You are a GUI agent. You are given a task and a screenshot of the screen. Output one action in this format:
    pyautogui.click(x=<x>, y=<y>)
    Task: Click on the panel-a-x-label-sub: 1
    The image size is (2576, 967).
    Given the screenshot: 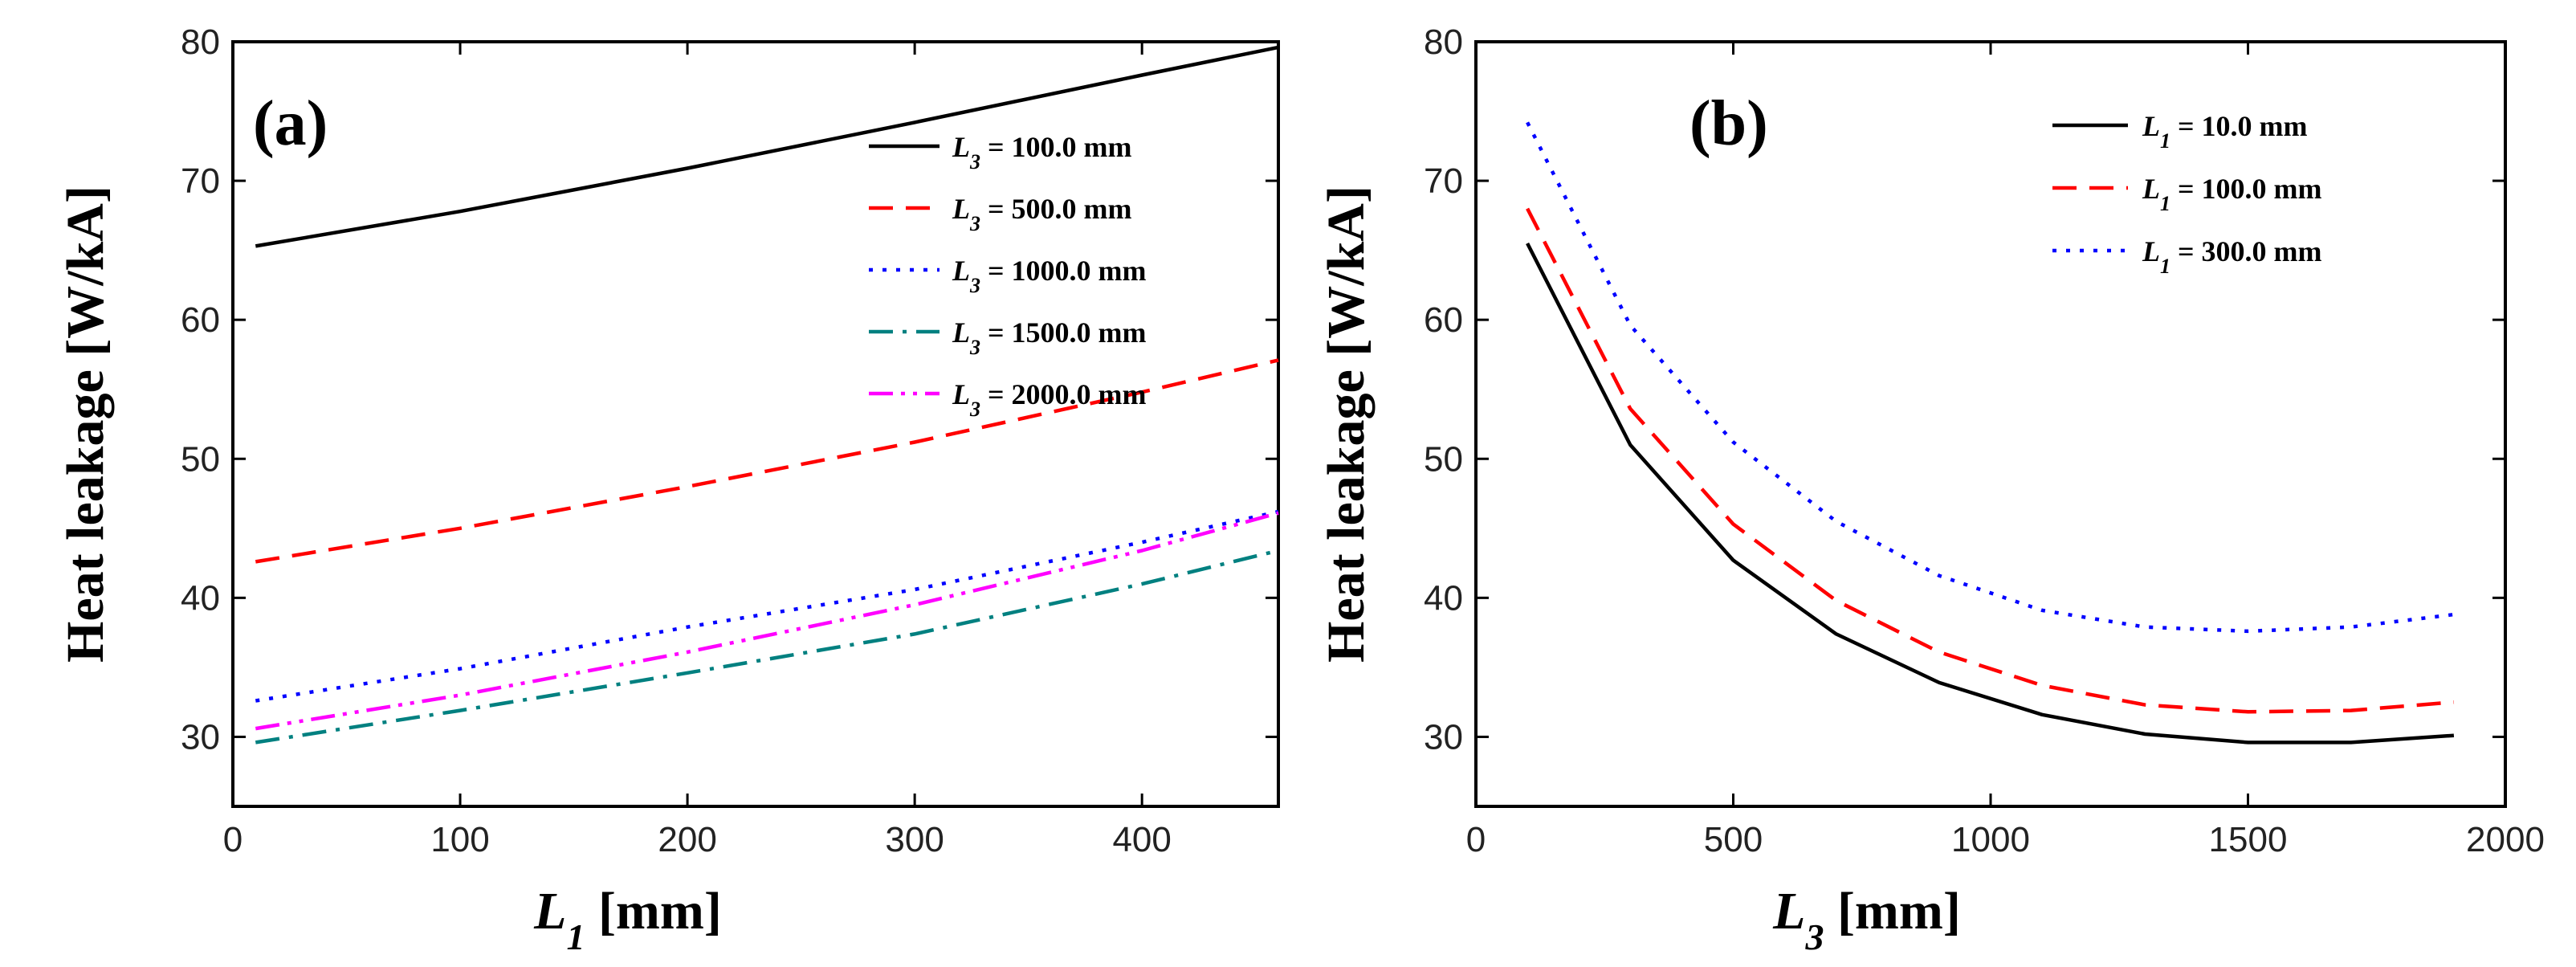 What is the action you would take?
    pyautogui.click(x=575, y=937)
    